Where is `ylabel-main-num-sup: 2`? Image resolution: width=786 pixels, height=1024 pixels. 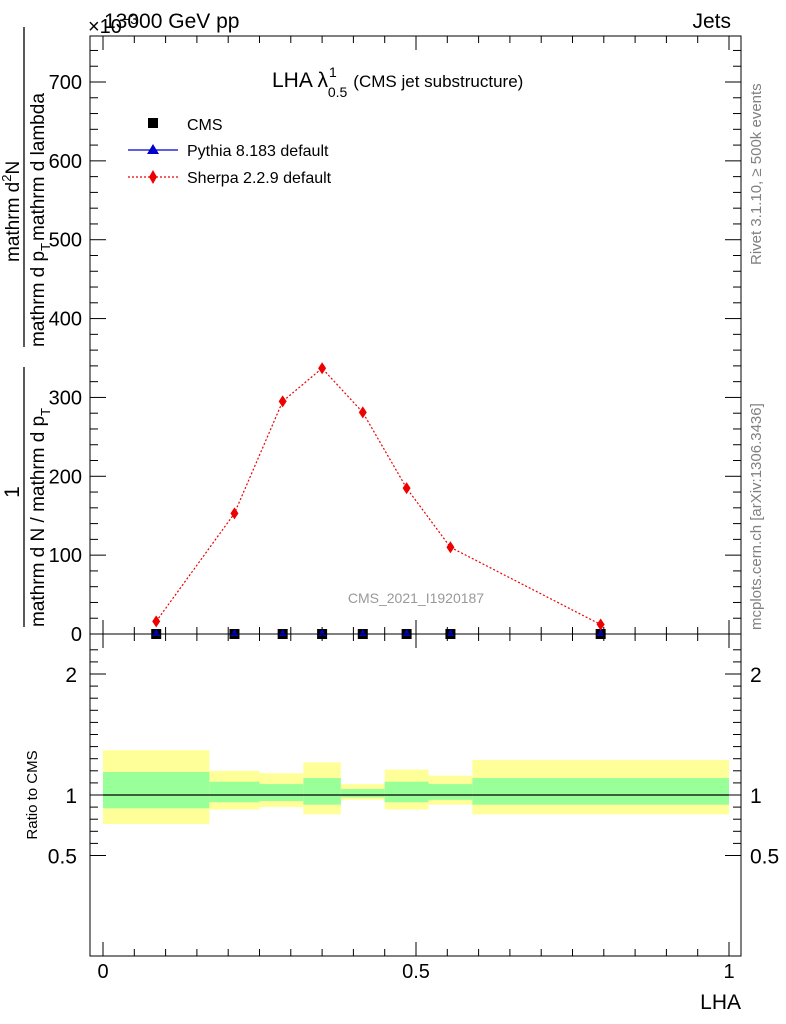
ylabel-main-num-sup: 2 is located at coordinates (7, 178).